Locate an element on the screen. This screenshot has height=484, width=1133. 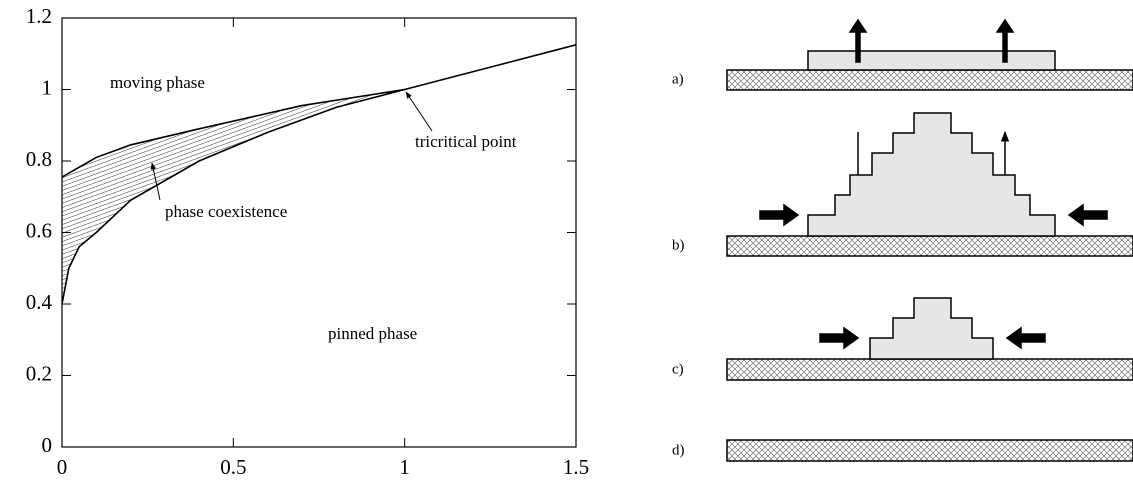
coexistence-area is located at coordinates (233, 196).